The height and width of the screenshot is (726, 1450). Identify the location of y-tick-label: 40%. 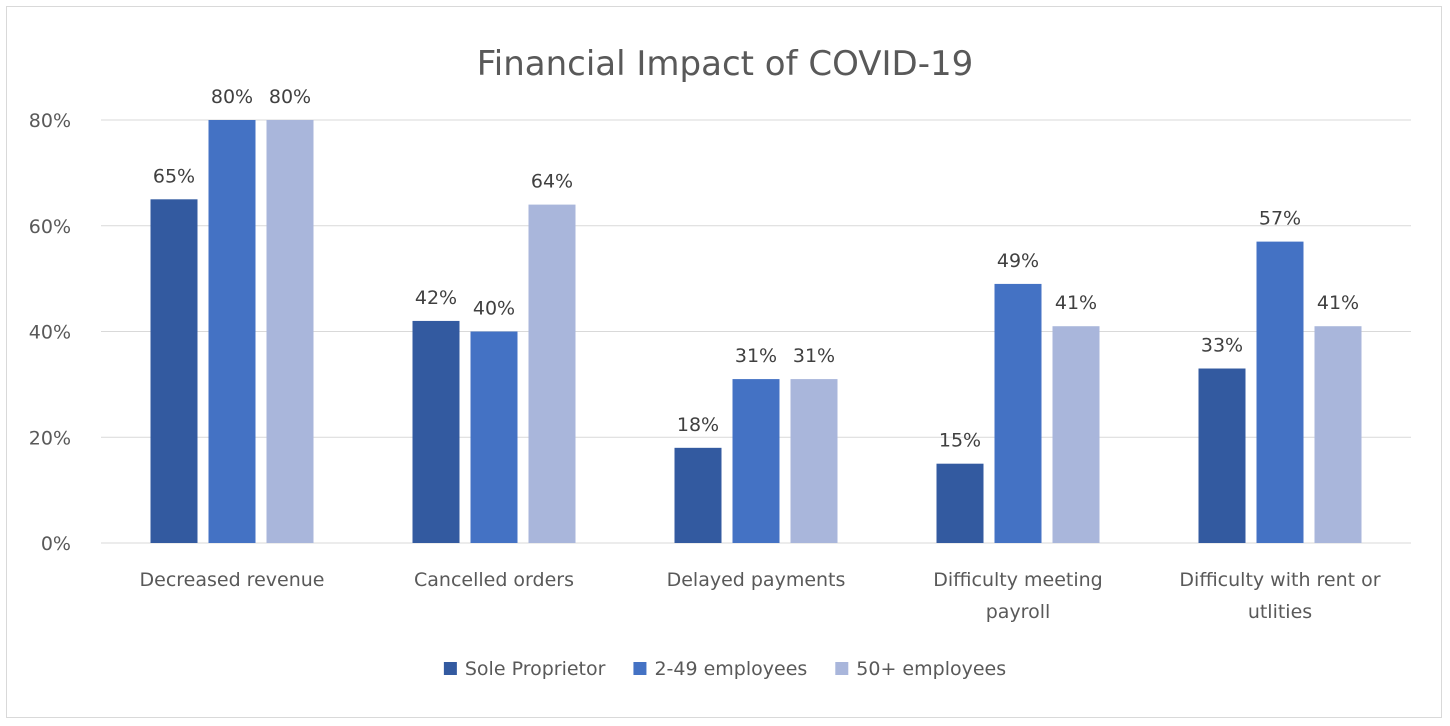
(50, 333).